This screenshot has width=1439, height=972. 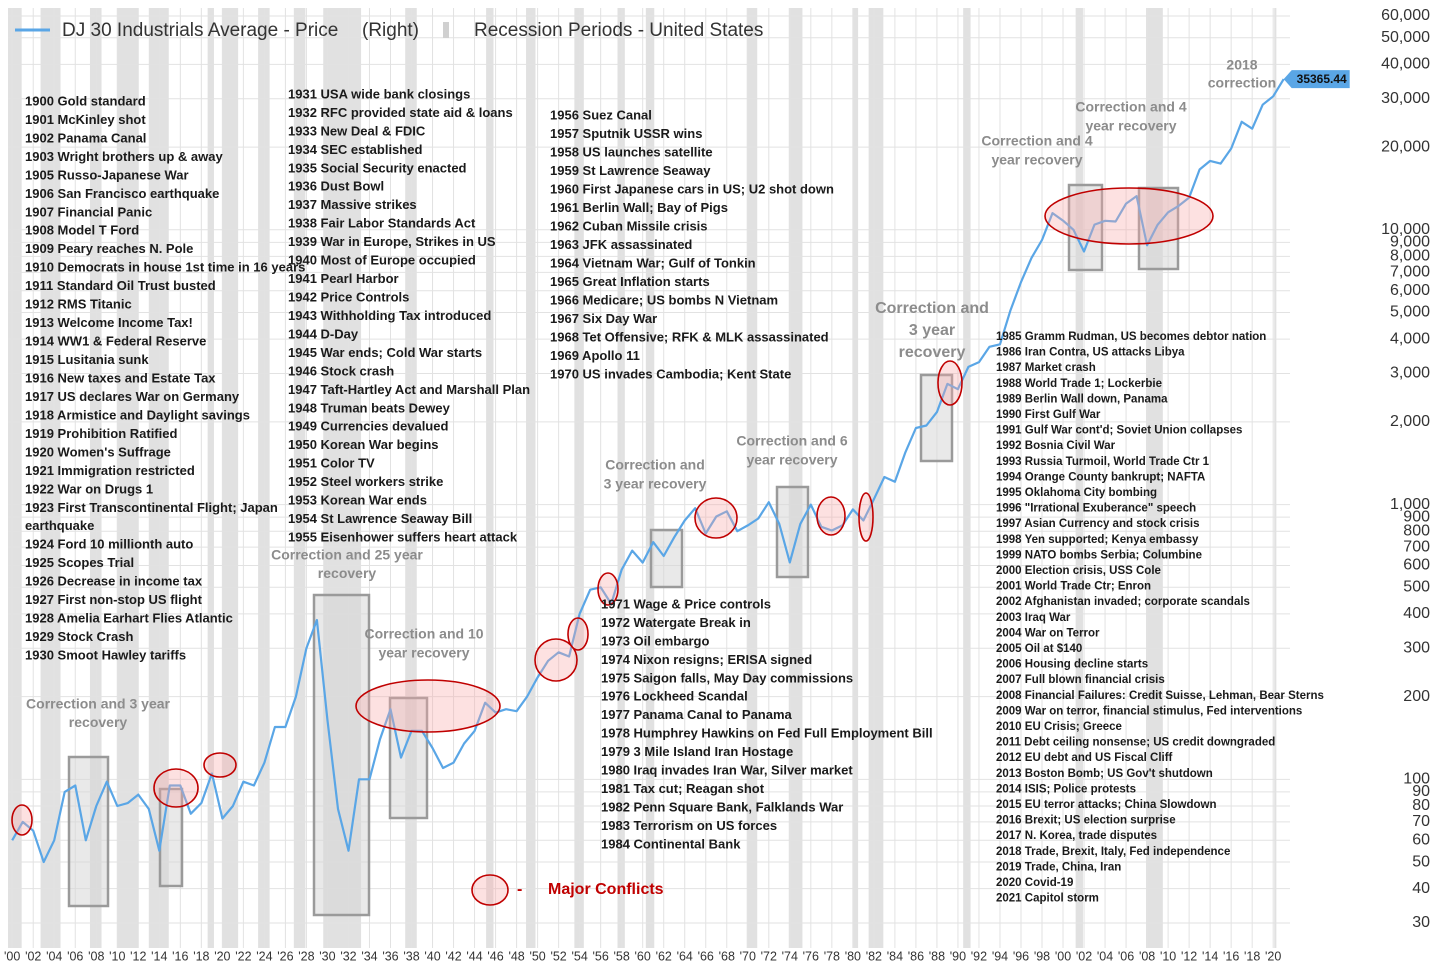 I want to click on x-tick-label: '66, so click(x=706, y=956).